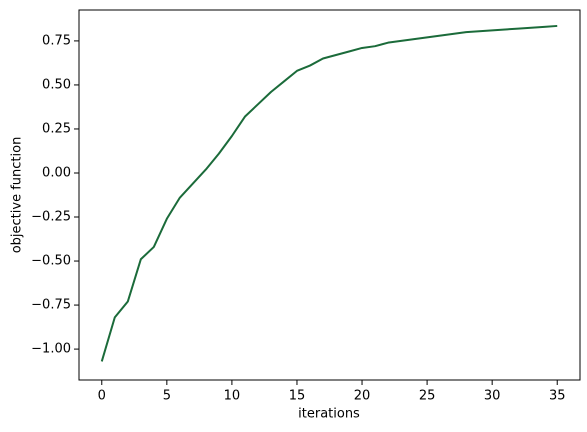  Describe the element at coordinates (557, 396) in the screenshot. I see `x-tick-label: 35` at that location.